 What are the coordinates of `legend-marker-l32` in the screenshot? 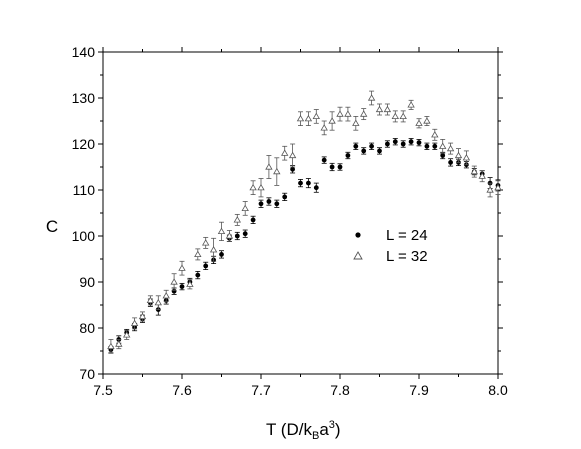 It's located at (358, 255).